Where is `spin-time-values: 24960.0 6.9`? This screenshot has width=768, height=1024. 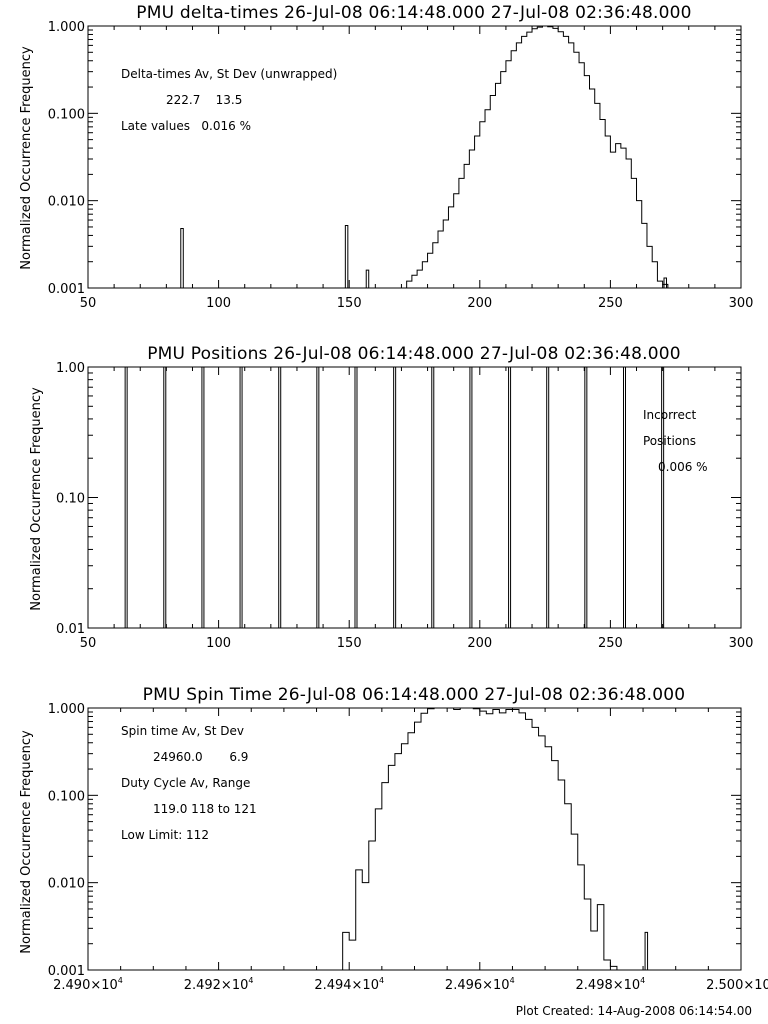 spin-time-values: 24960.0 6.9 is located at coordinates (200, 757).